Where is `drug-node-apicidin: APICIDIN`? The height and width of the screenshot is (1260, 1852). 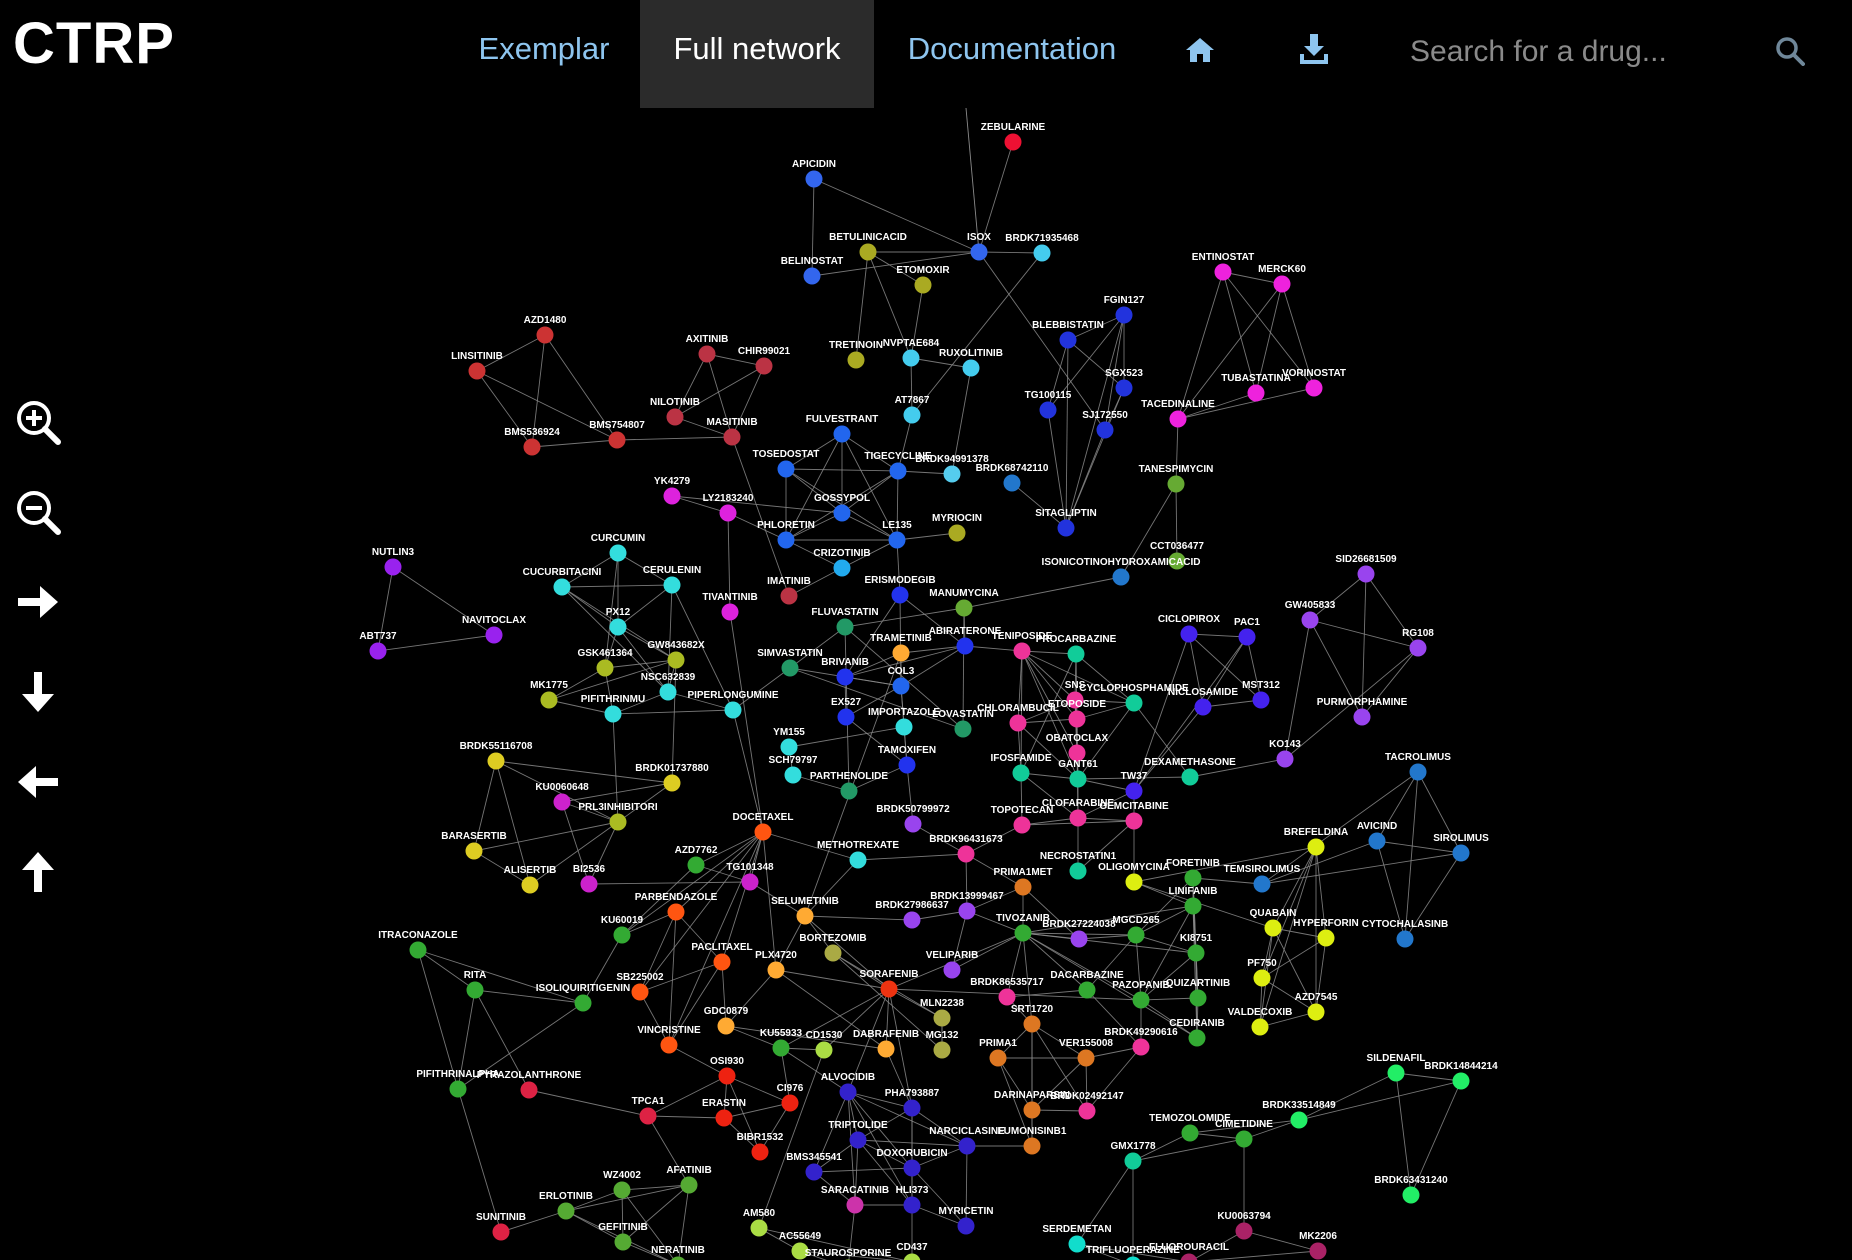
drug-node-apicidin: APICIDIN is located at coordinates (814, 173).